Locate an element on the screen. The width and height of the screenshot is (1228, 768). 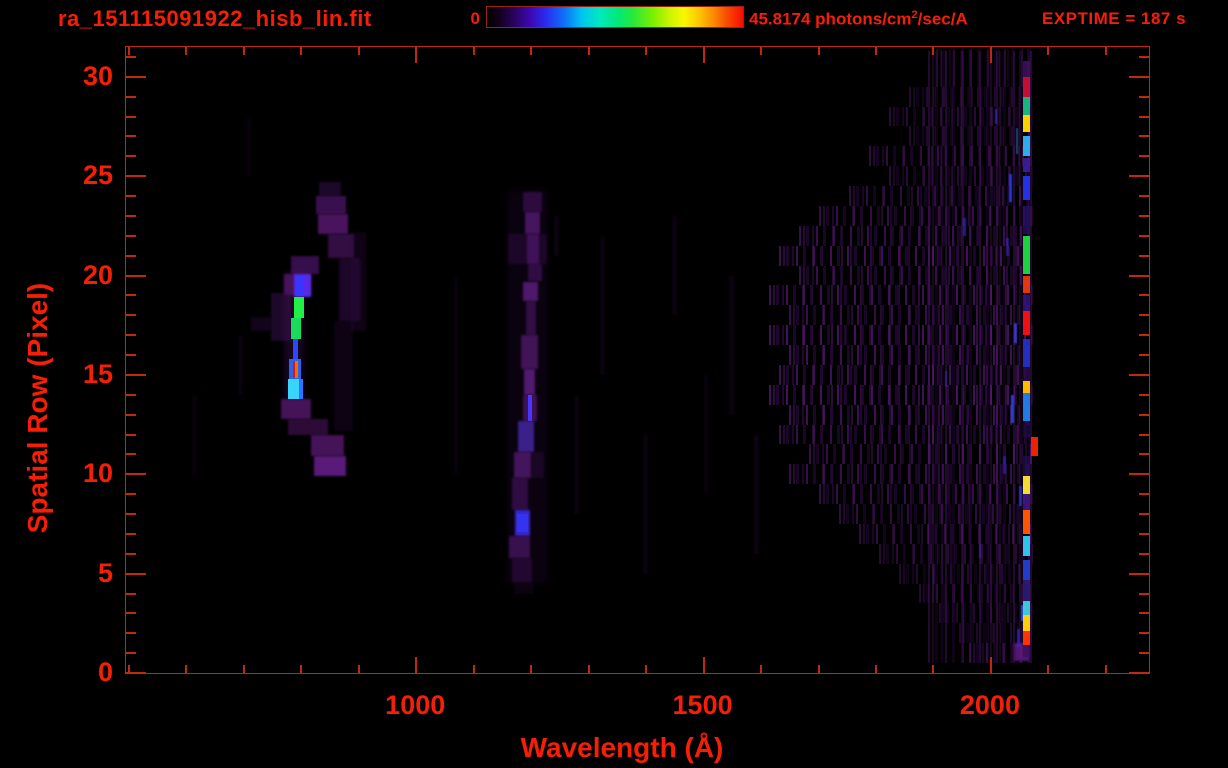
y-tick-label: 20 is located at coordinates (97, 274).